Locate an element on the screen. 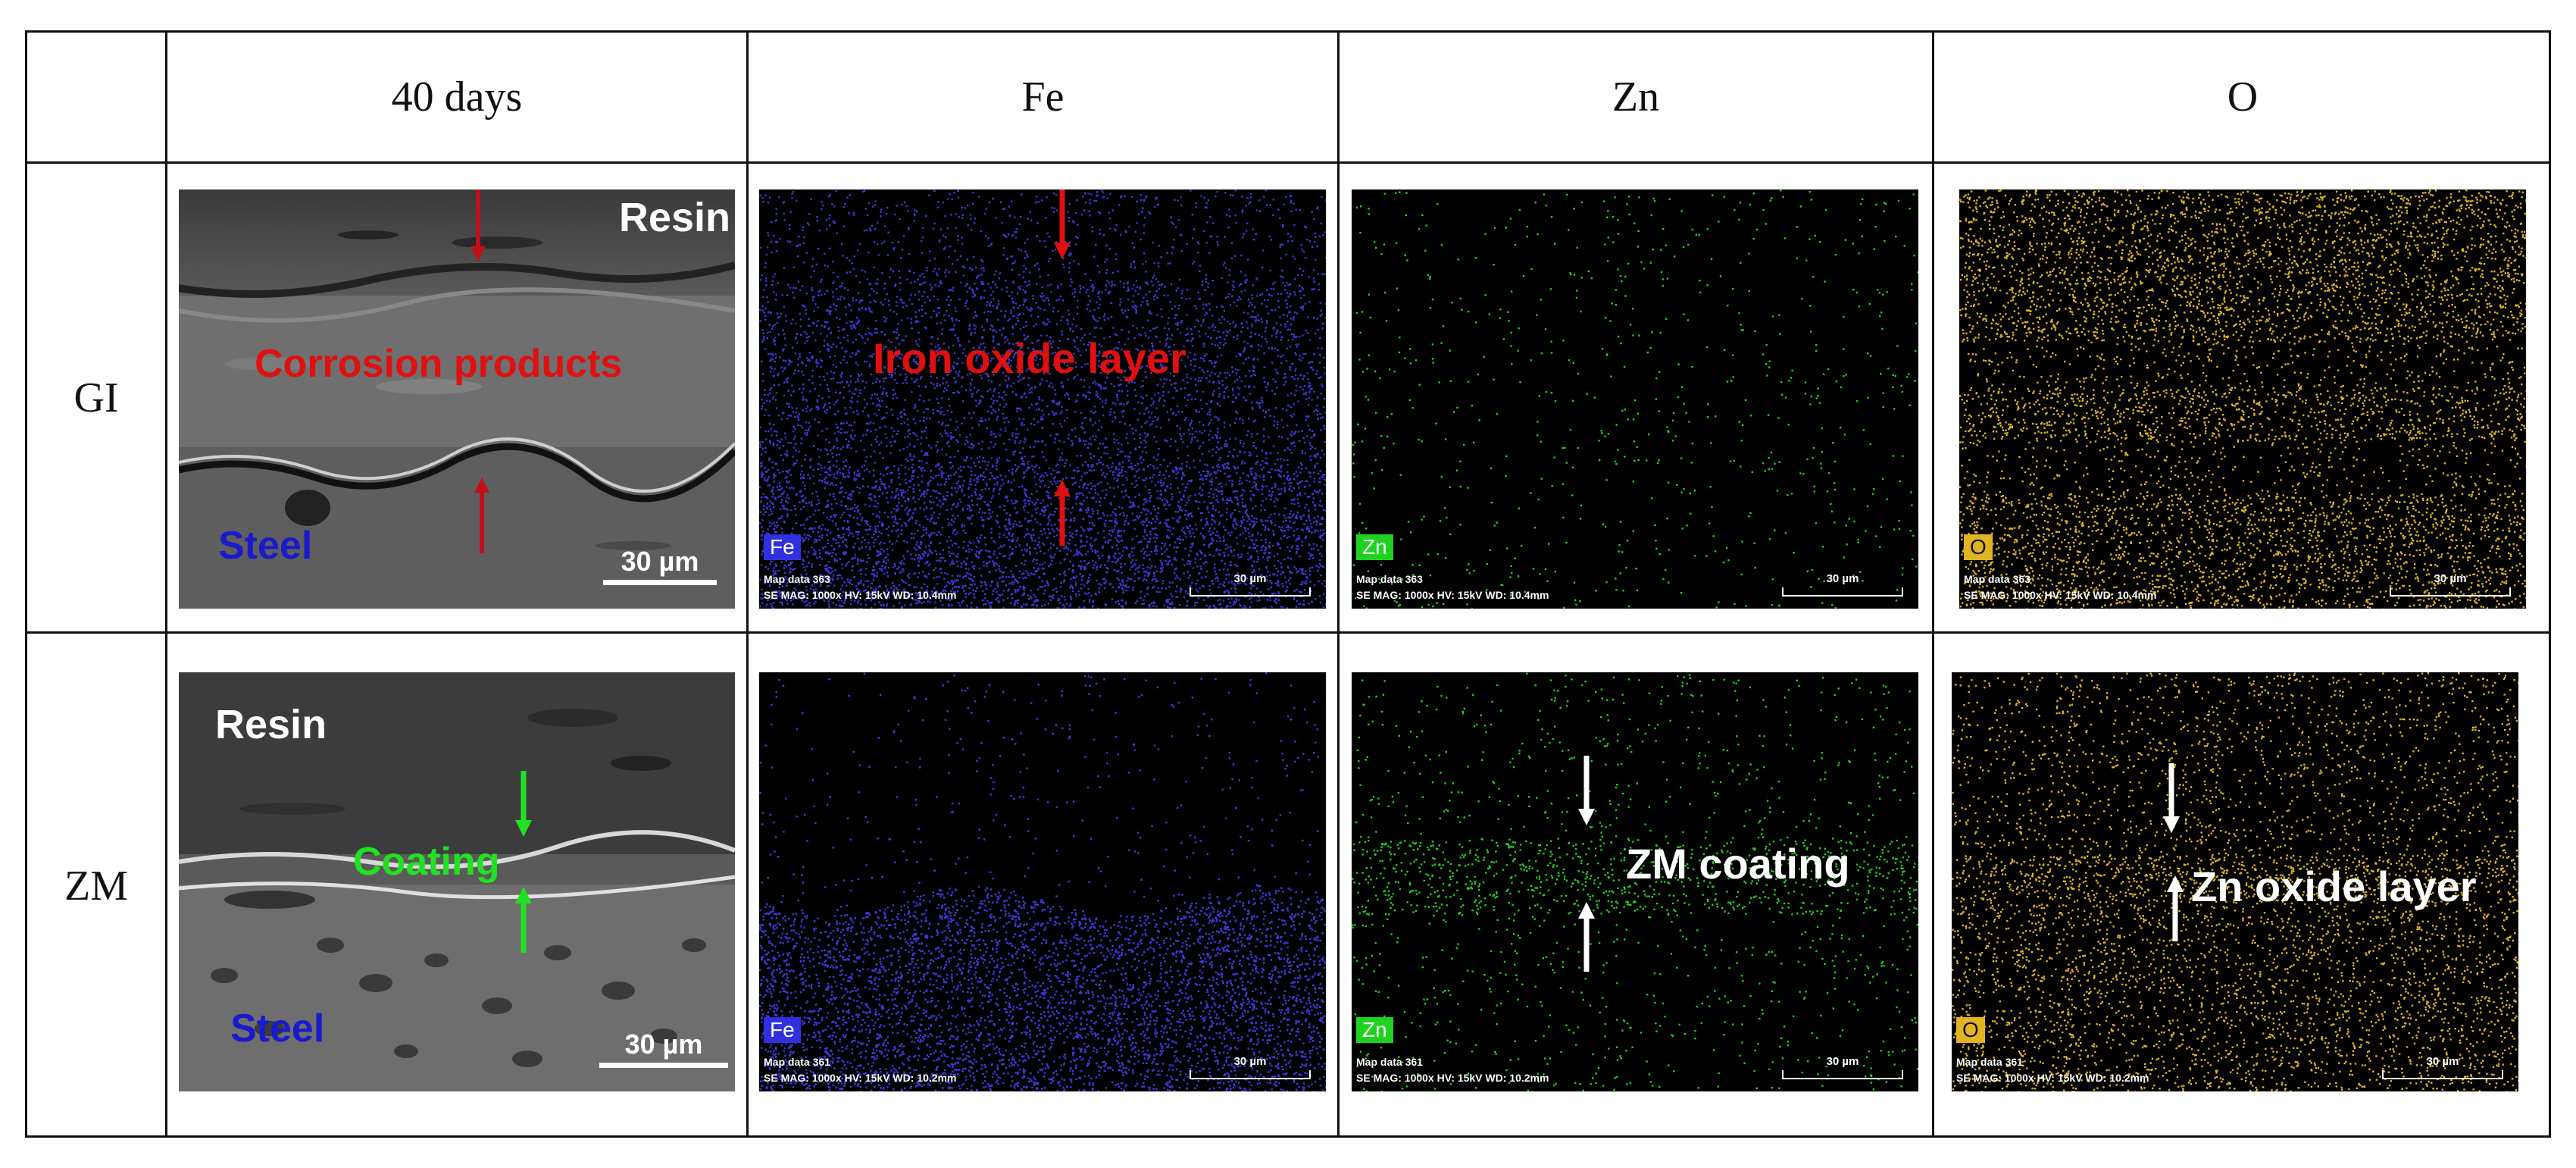 Image resolution: width=2576 pixels, height=1168 pixels. column-header-fe: Fe is located at coordinates (1043, 97).